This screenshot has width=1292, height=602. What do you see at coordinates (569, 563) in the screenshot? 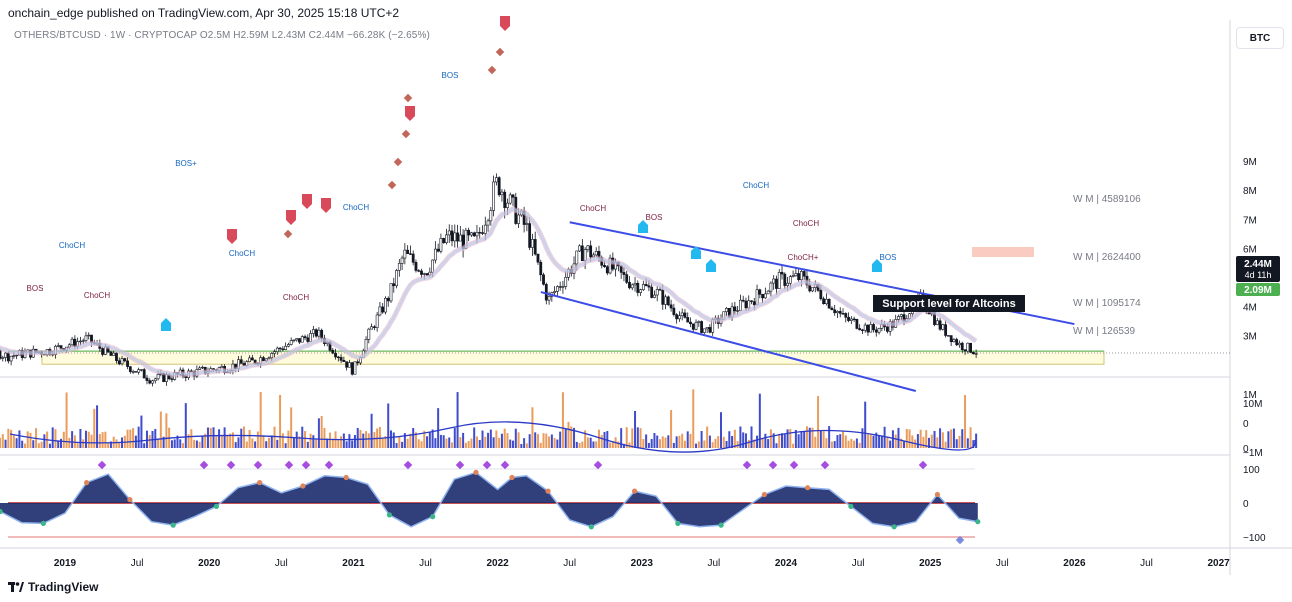
I see `x-tick-label: Jul` at bounding box center [569, 563].